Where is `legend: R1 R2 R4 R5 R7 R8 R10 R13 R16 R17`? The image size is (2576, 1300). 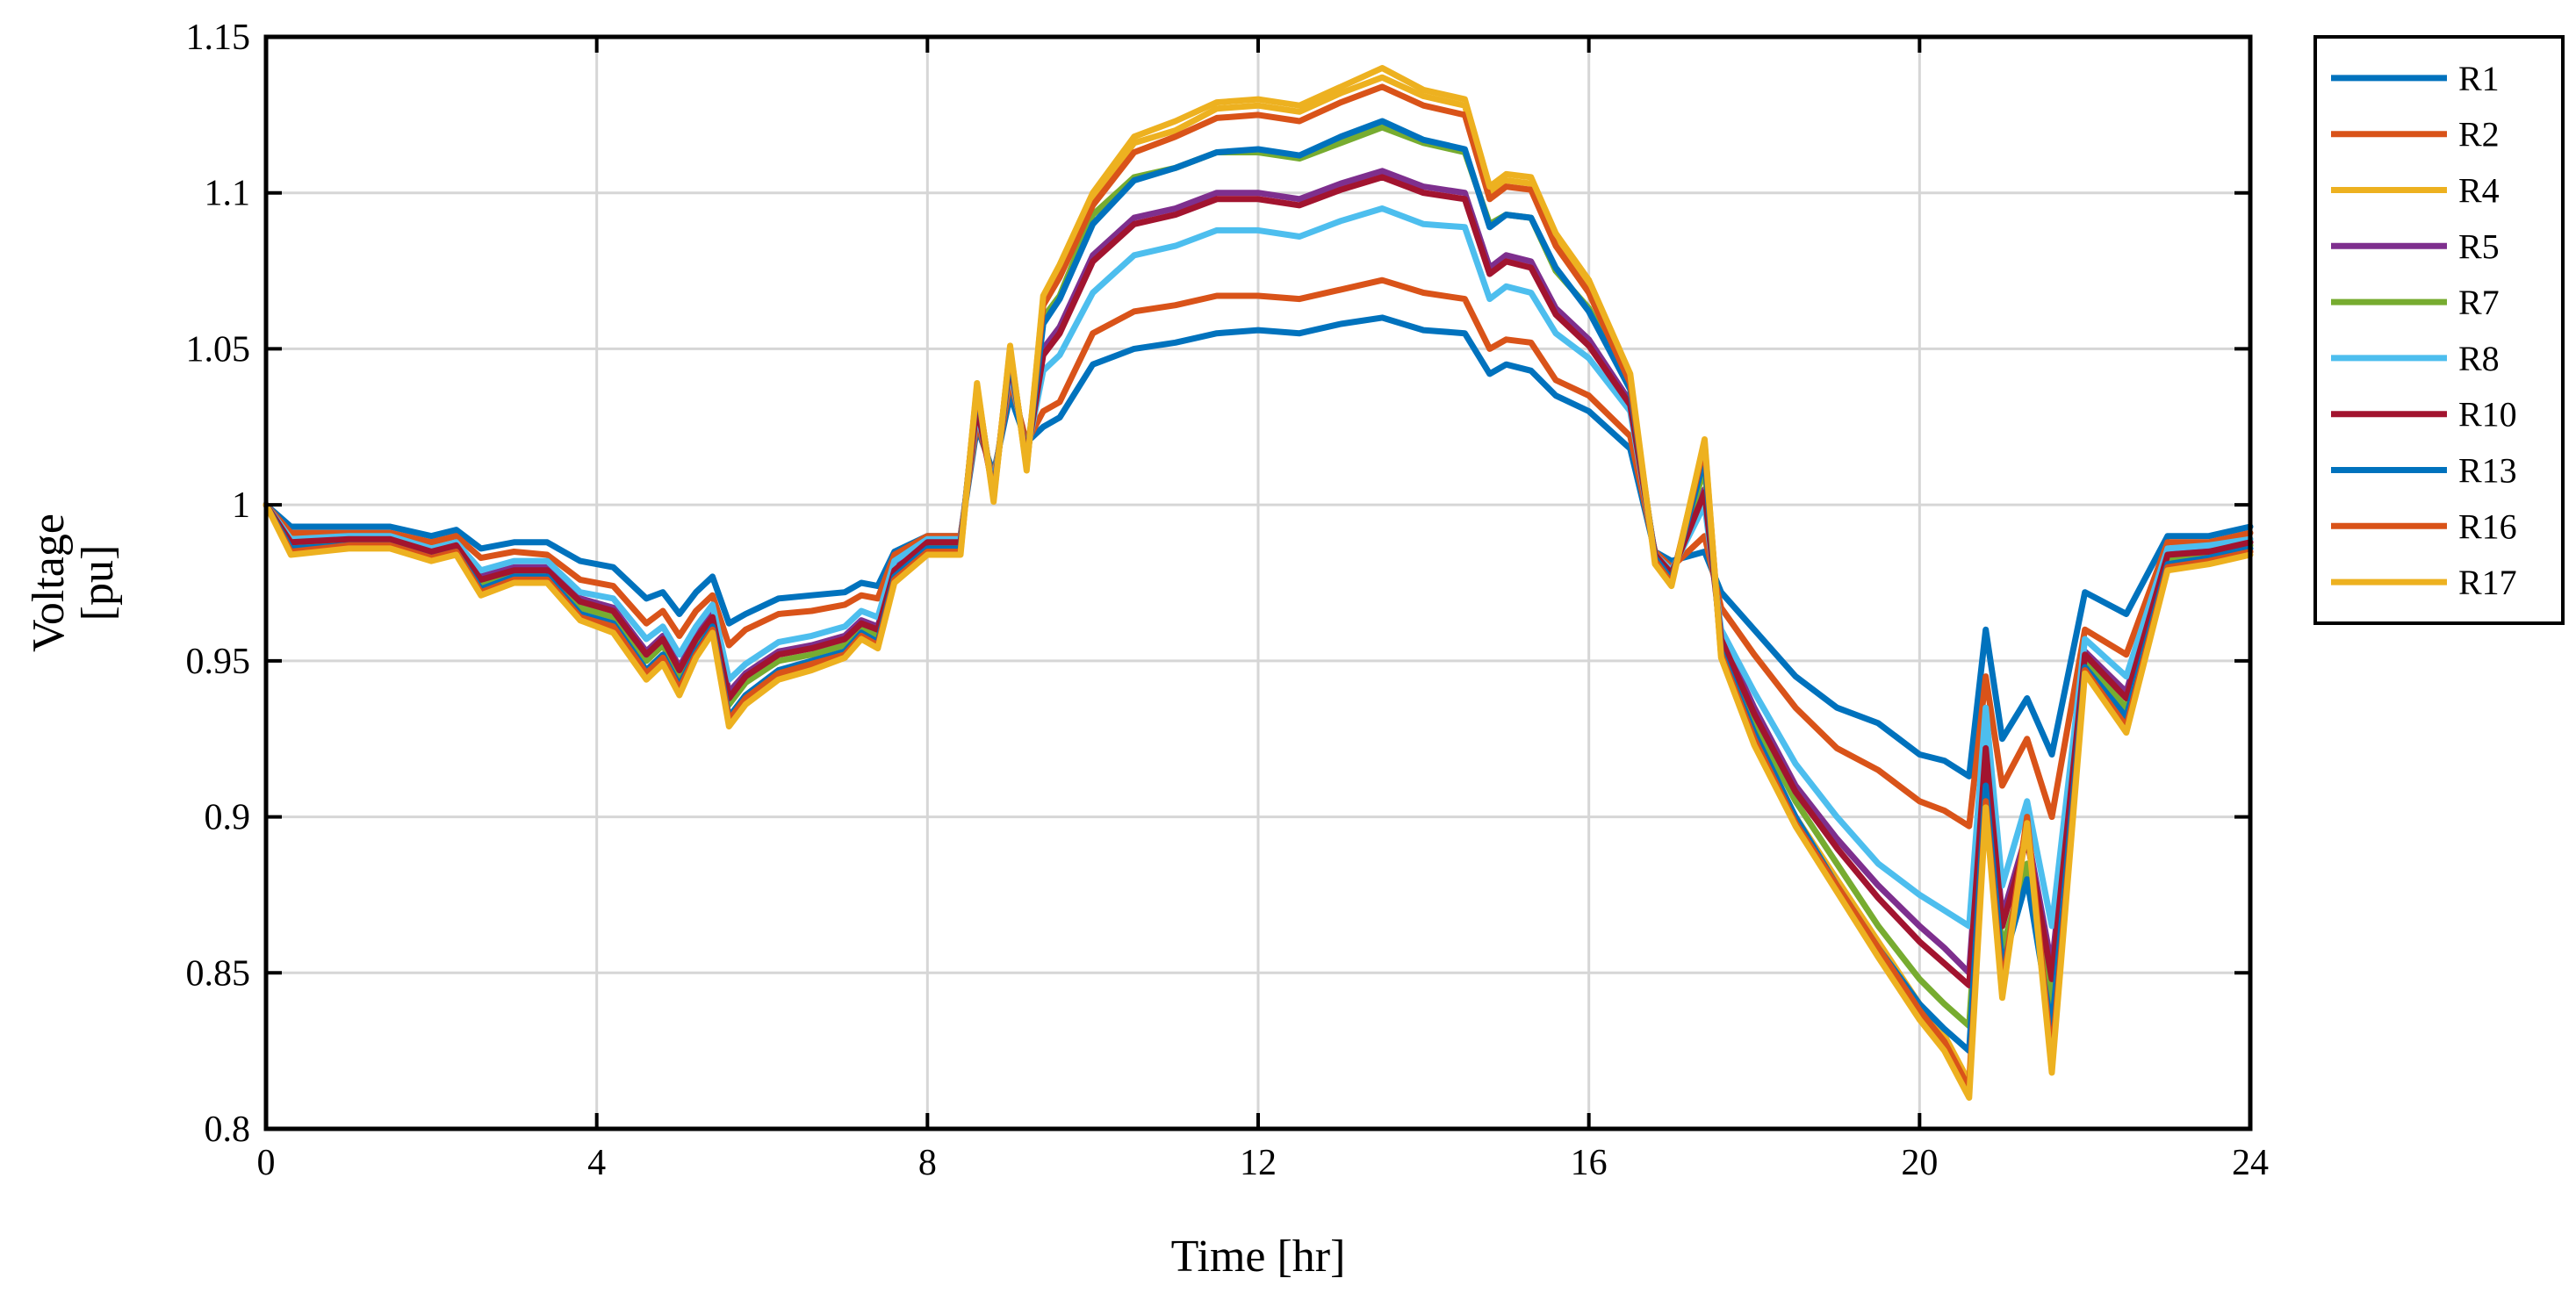 legend: R1 R2 R4 R5 R7 R8 R10 R13 R16 R17 is located at coordinates (2439, 330).